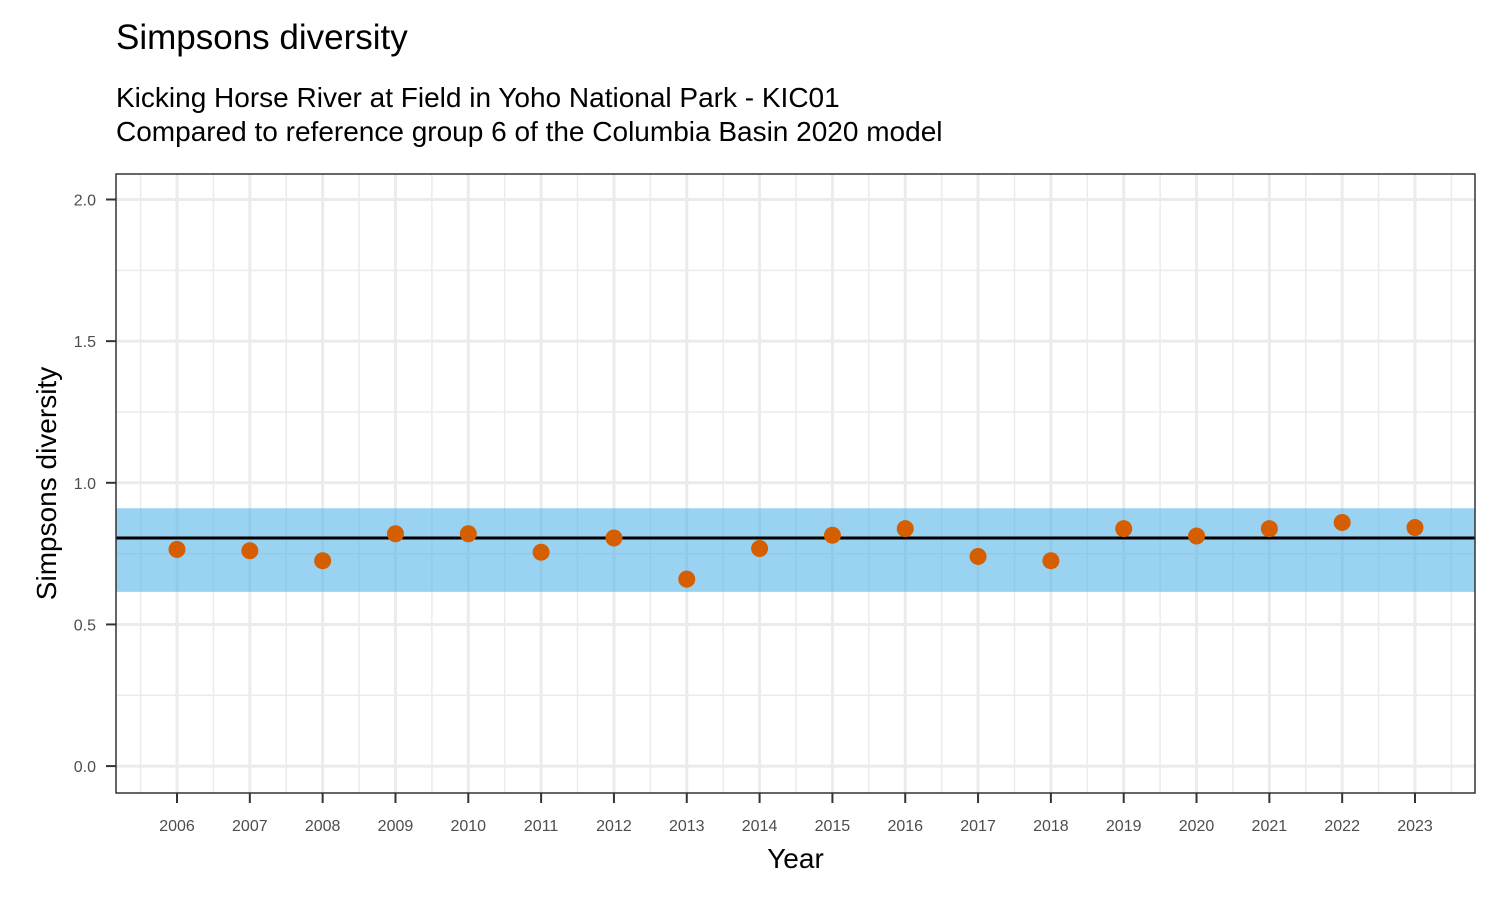  I want to click on x-tick-label: 2008, so click(323, 826).